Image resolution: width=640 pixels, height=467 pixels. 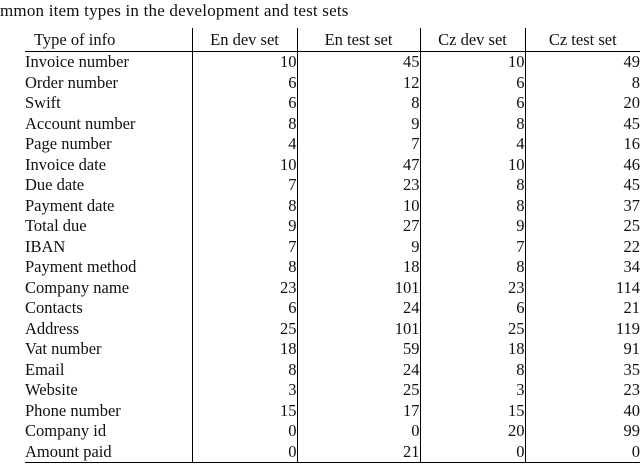 I want to click on row-label: Website, so click(x=51, y=389).